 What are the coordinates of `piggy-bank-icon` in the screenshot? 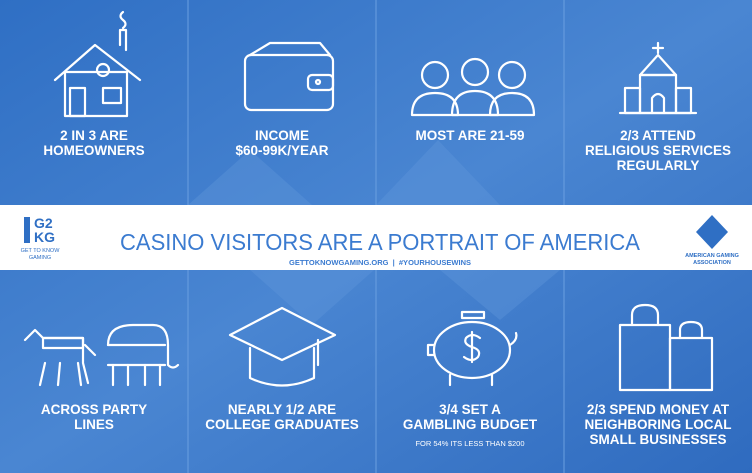 It's located at (472, 348).